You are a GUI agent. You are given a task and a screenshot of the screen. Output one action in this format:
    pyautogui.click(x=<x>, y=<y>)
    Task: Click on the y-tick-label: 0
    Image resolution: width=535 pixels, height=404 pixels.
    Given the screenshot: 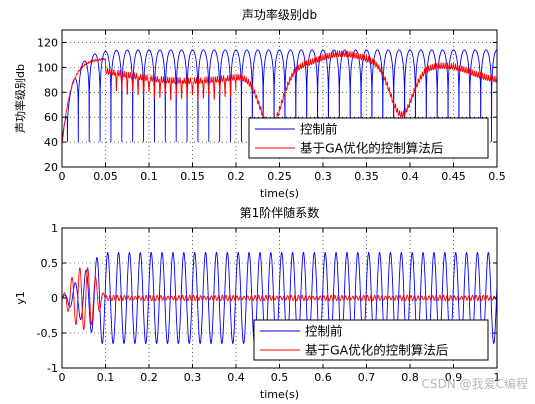 What is the action you would take?
    pyautogui.click(x=54, y=298)
    